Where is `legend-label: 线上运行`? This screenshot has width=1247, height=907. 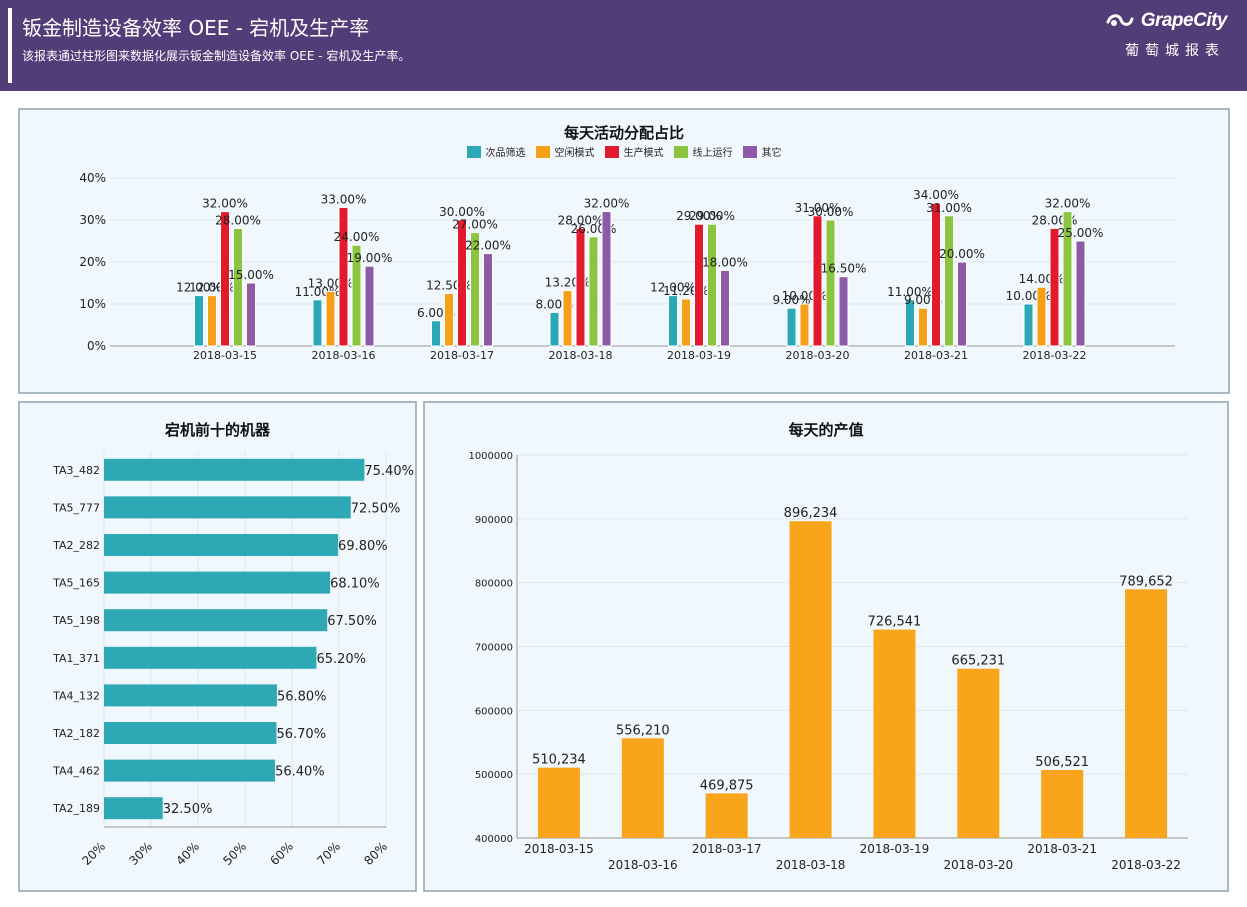 legend-label: 线上运行 is located at coordinates (712, 153).